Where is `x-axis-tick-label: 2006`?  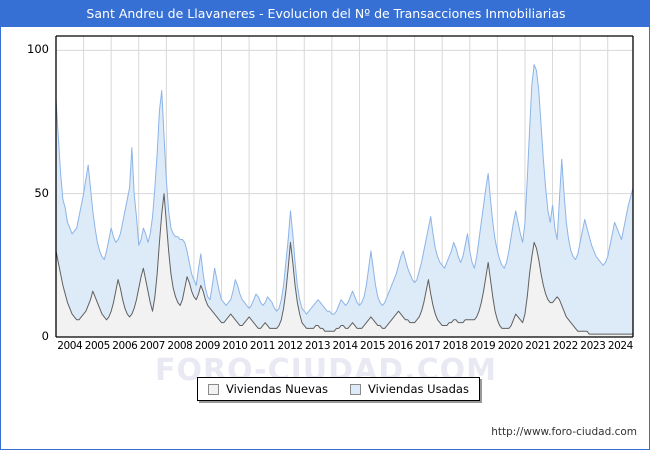 x-axis-tick-label: 2006 is located at coordinates (125, 346).